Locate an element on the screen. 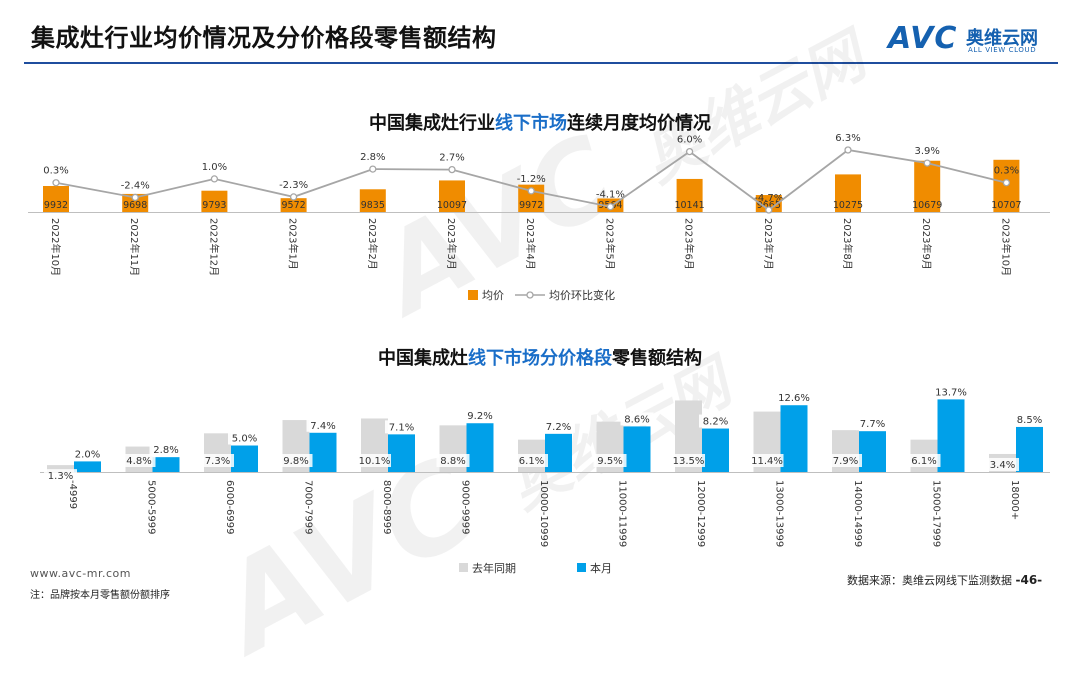 The image size is (1080, 679). month-tick-label: 2023年10月 is located at coordinates (1005, 247).